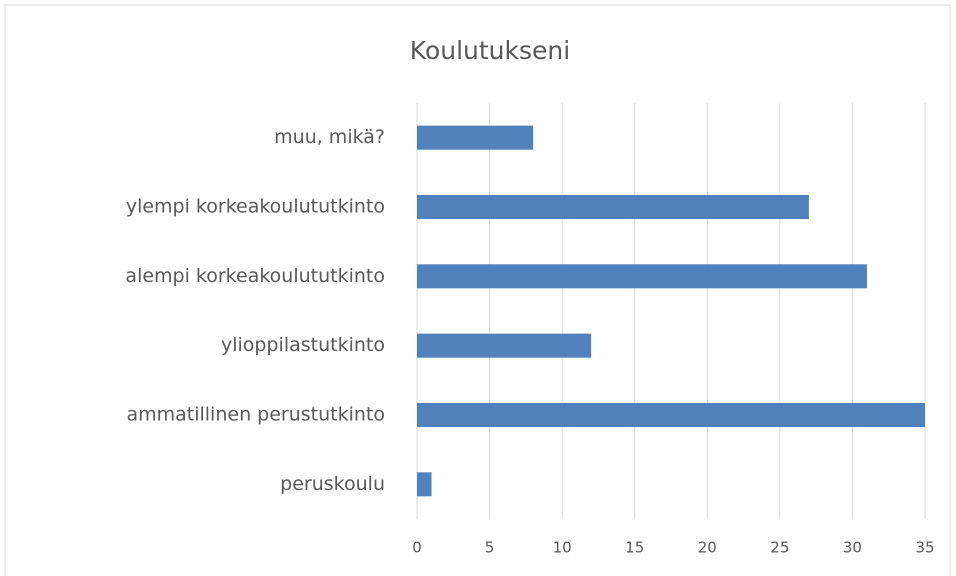  Describe the element at coordinates (417, 548) in the screenshot. I see `x-tick-label: 0` at that location.